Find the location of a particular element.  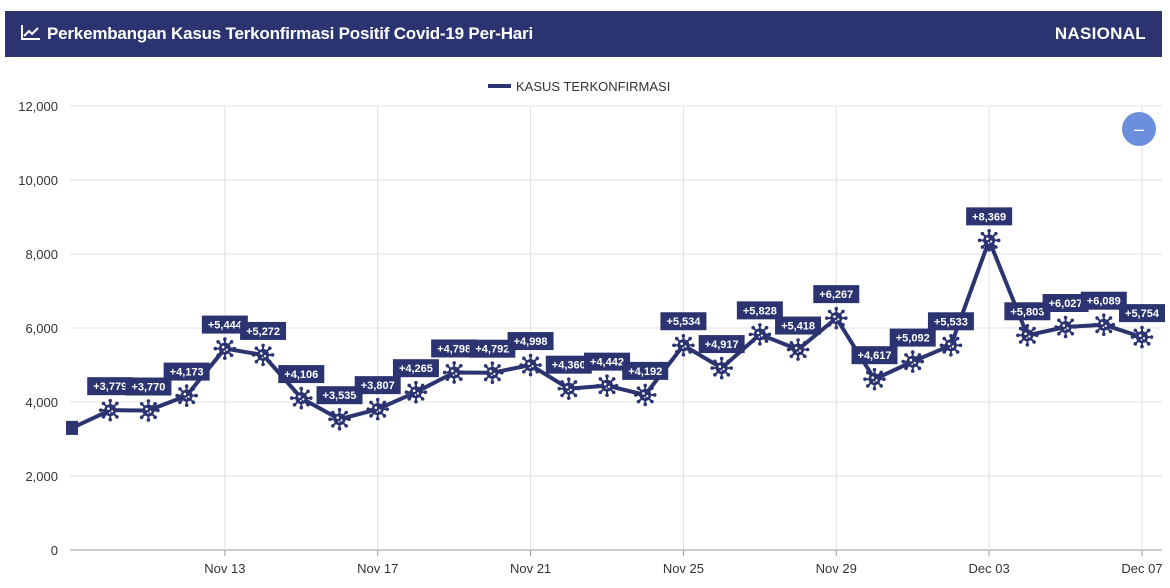

data-label: +4,792 is located at coordinates (492, 350).